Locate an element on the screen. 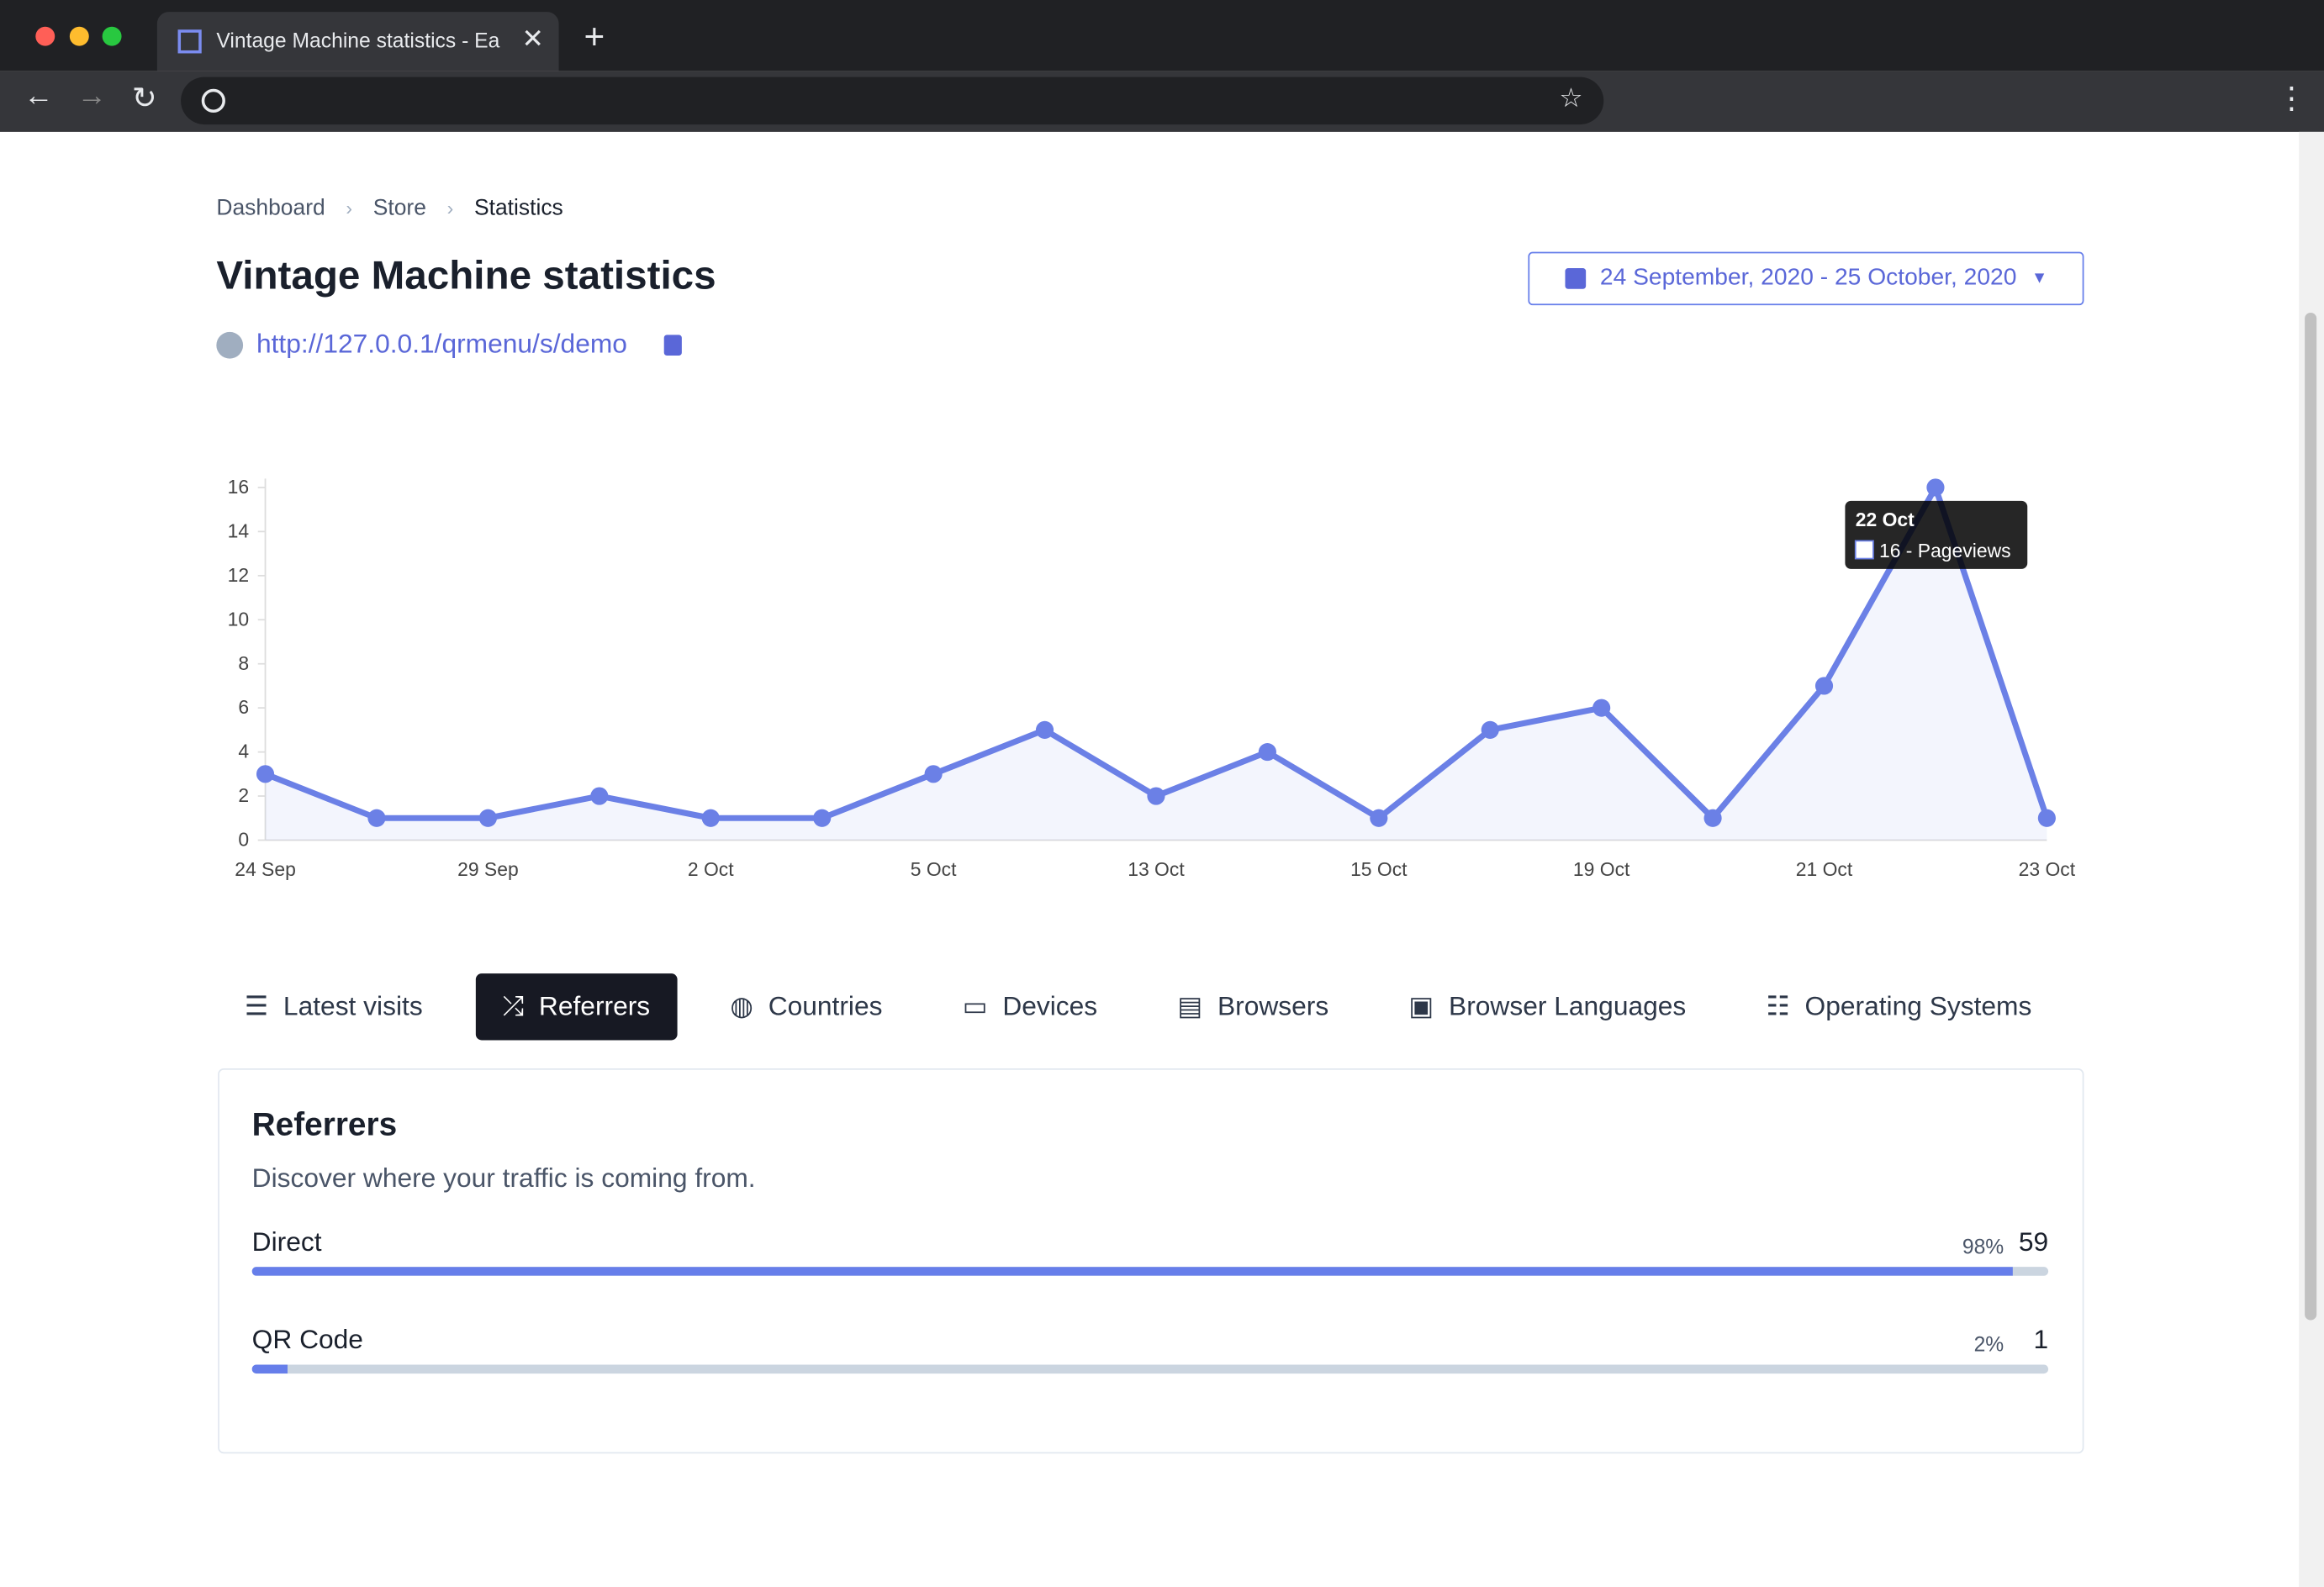 This screenshot has width=2324, height=1587. date-range-picker: 24 September, 2020 - 25 October, 2020 ▼ is located at coordinates (1806, 278).